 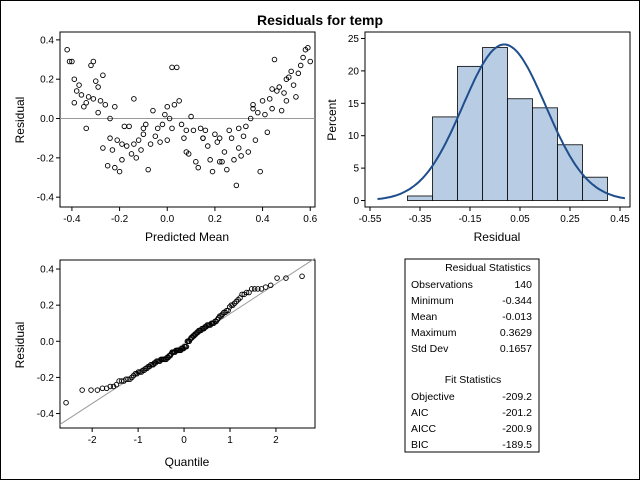 I want to click on residual-stat-label: Maximum, so click(x=434, y=333).